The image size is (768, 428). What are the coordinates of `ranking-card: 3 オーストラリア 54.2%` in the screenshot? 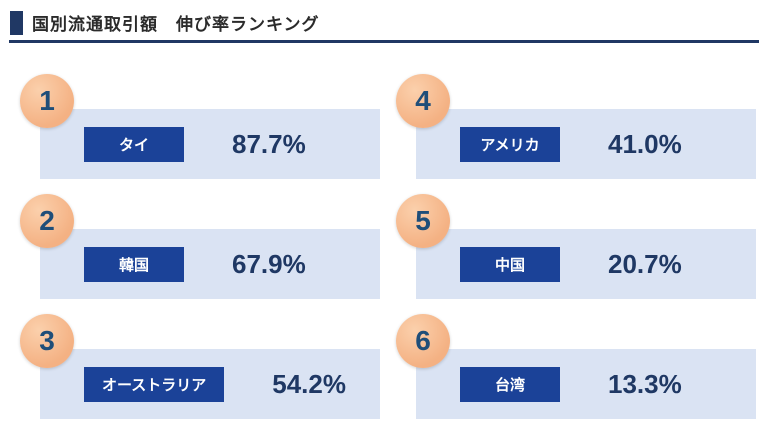 It's located at (200, 366).